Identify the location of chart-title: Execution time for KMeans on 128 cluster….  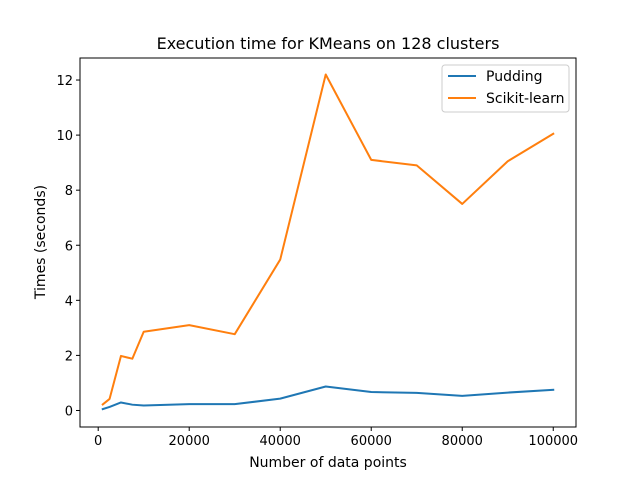
(328, 43).